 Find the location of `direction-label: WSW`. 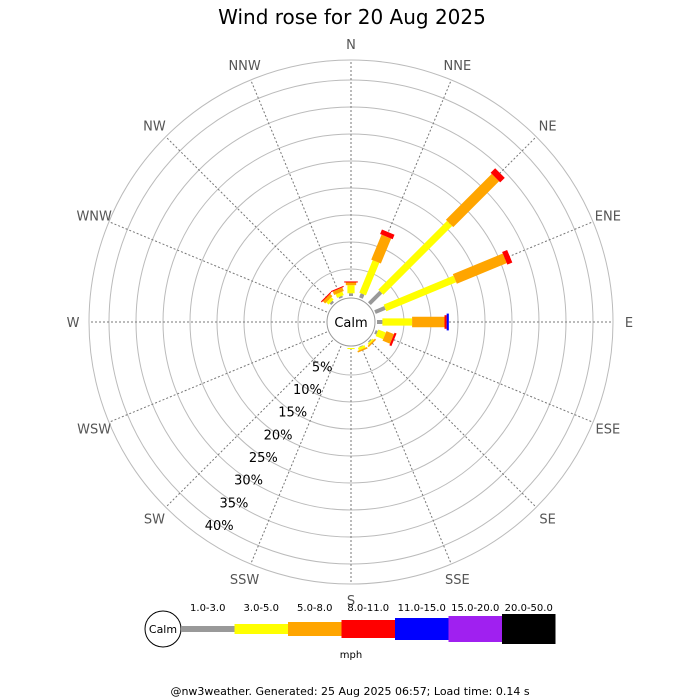

direction-label: WSW is located at coordinates (94, 429).